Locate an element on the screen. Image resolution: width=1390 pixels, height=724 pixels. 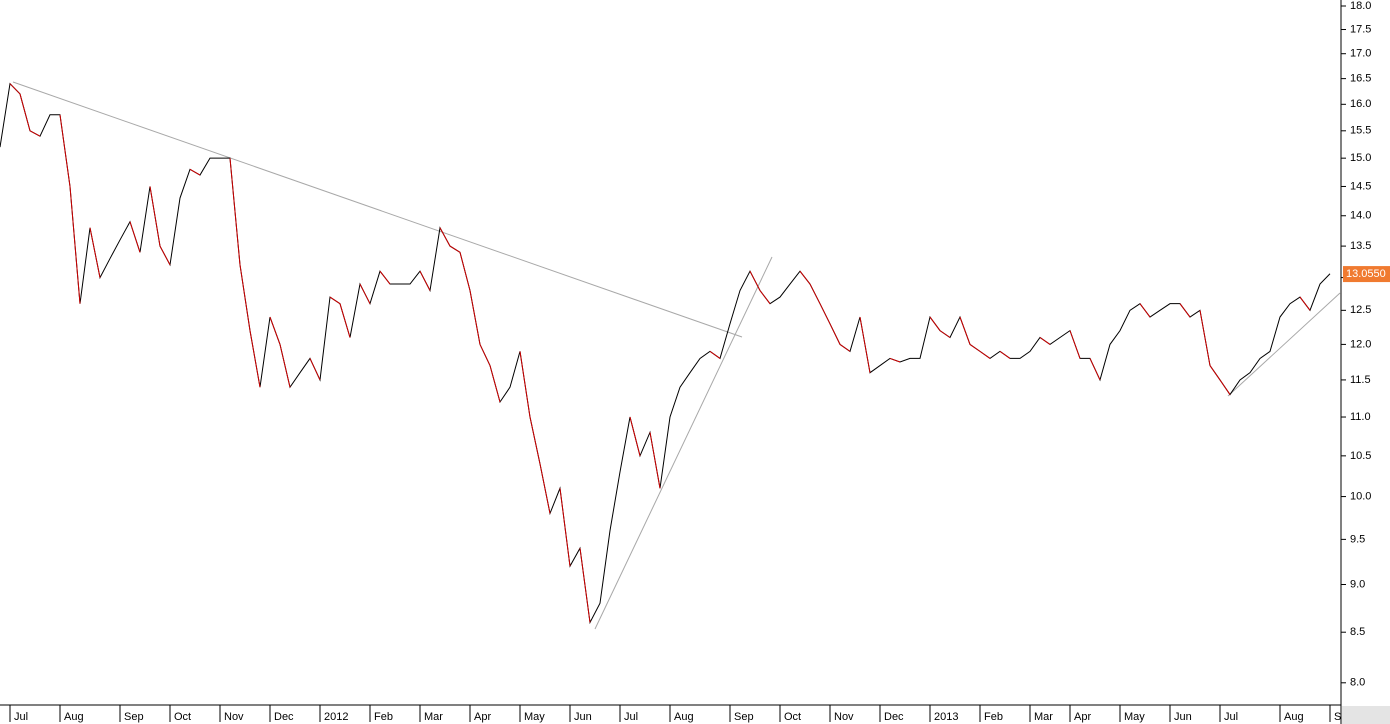
y-tick-label: 18.0 is located at coordinates (1360, 6).